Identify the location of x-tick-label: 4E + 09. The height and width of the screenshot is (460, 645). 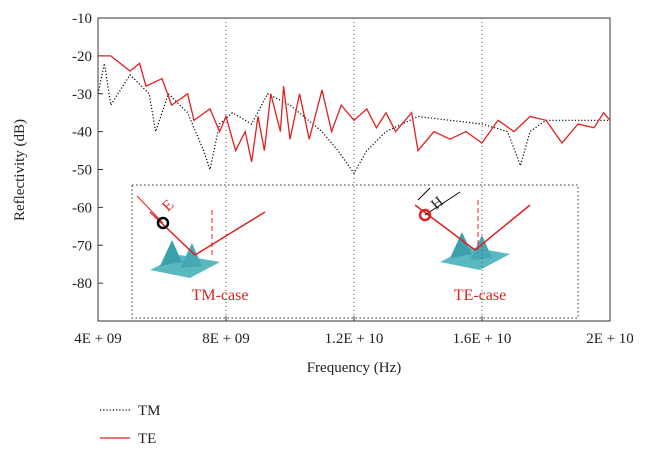
(98, 339).